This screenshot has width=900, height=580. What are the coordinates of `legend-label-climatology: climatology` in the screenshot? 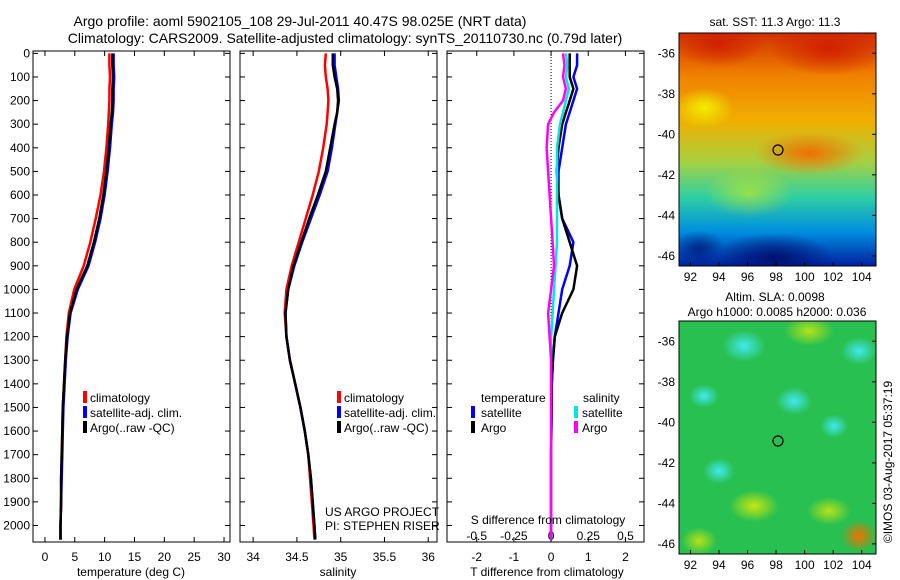 It's located at (120, 398).